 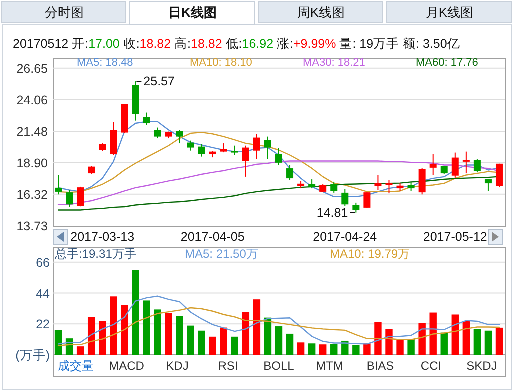 I want to click on text: BIAS, so click(x=380, y=366).